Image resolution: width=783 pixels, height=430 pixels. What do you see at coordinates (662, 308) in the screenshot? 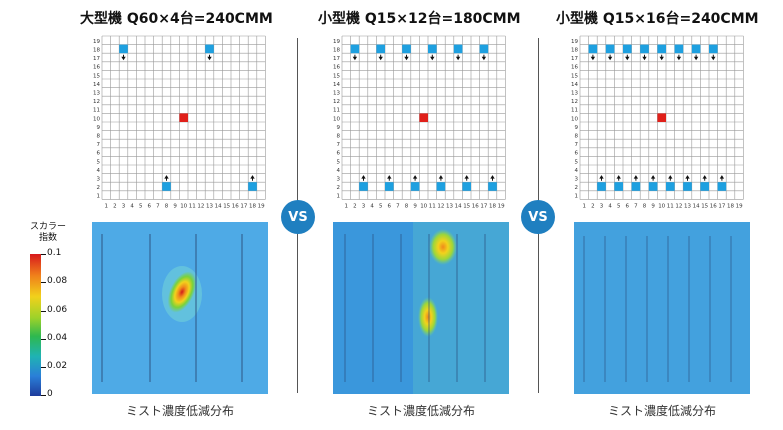
I see `panel-3-heatmap` at bounding box center [662, 308].